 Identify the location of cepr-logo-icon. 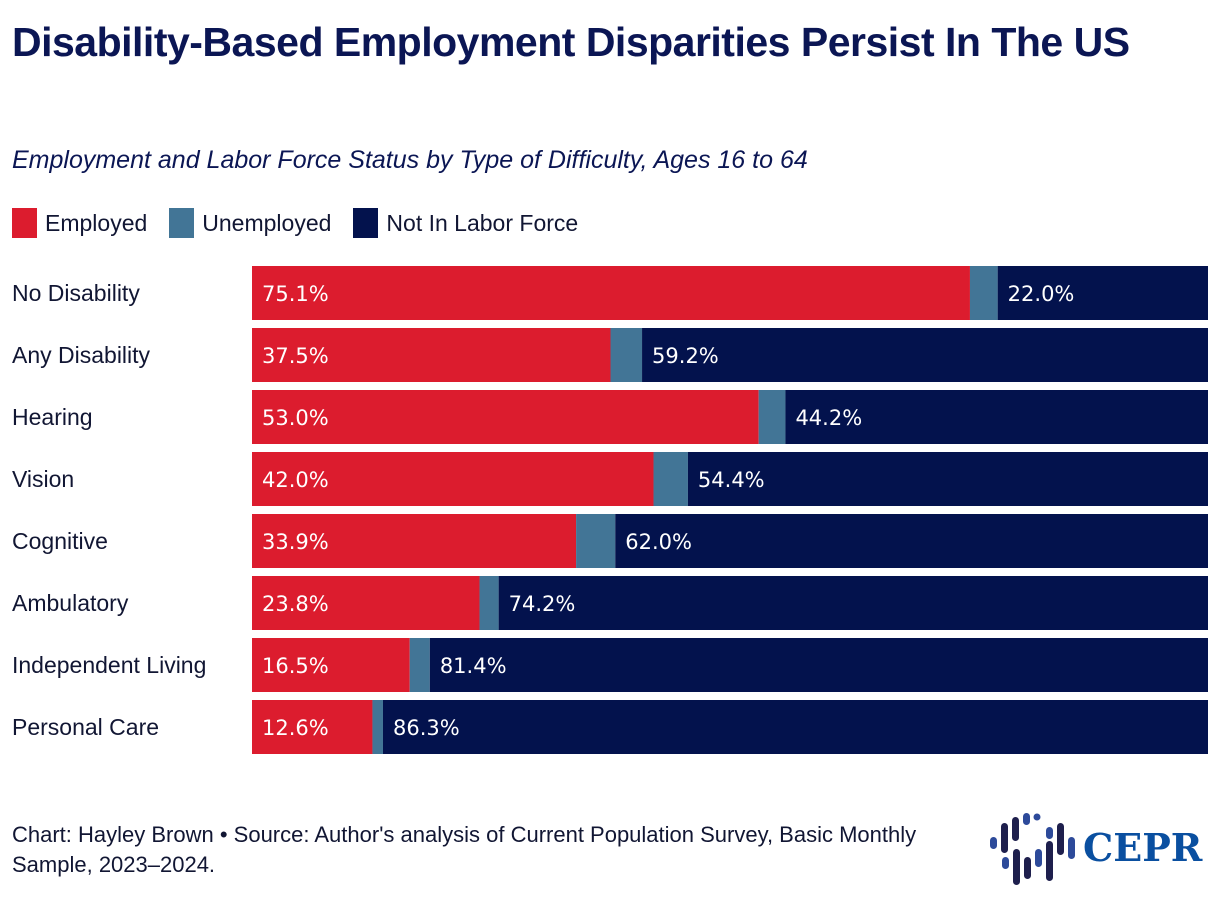
(1032, 849).